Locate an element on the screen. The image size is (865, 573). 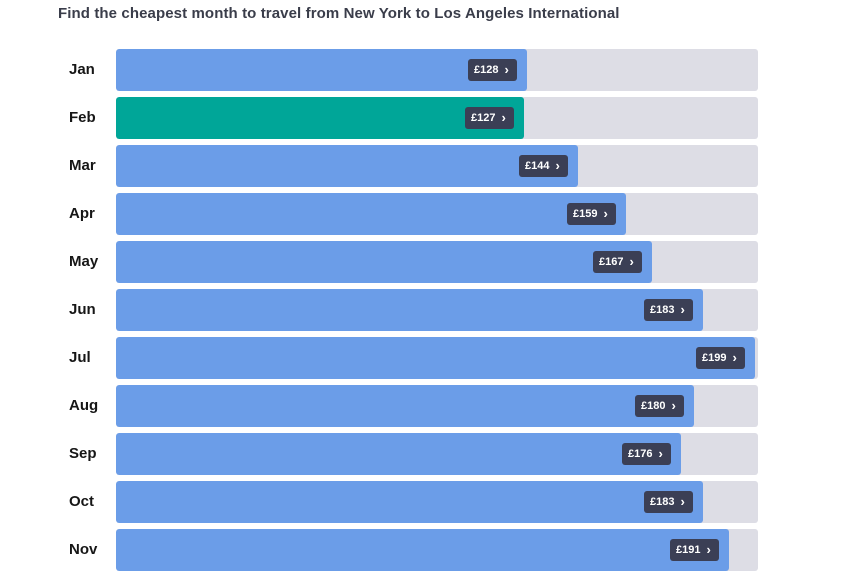
month-label: Feb is located at coordinates (82, 117).